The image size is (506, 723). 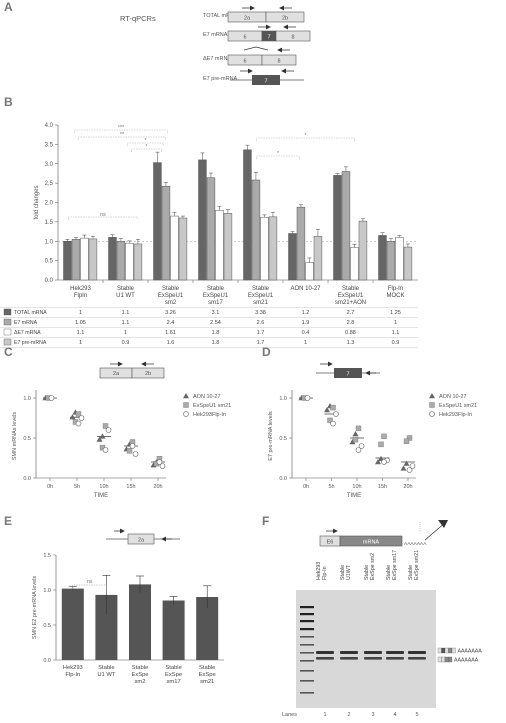 I want to click on legend-label: AON 10-27, so click(x=453, y=397).